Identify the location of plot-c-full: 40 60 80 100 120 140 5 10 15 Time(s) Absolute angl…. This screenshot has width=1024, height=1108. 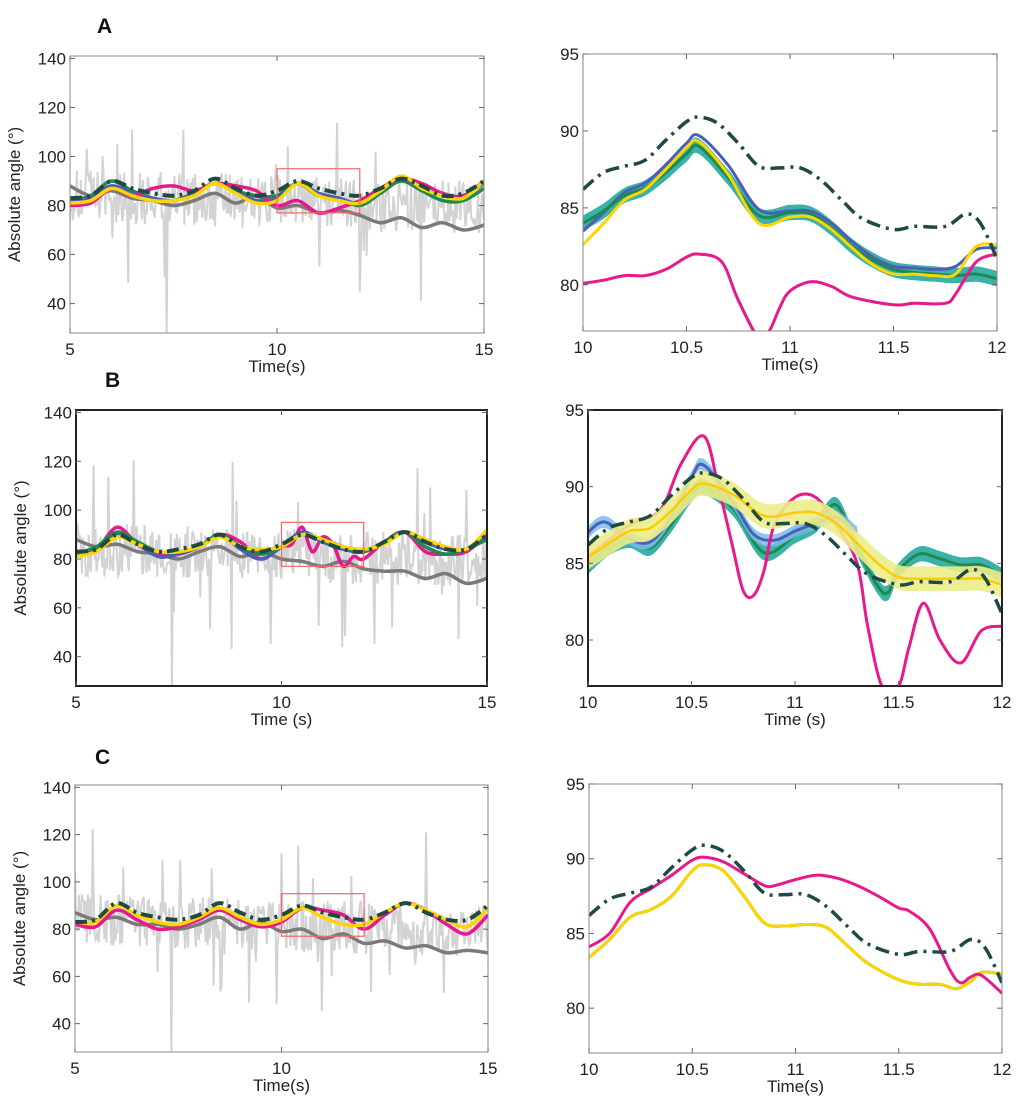
(253, 936).